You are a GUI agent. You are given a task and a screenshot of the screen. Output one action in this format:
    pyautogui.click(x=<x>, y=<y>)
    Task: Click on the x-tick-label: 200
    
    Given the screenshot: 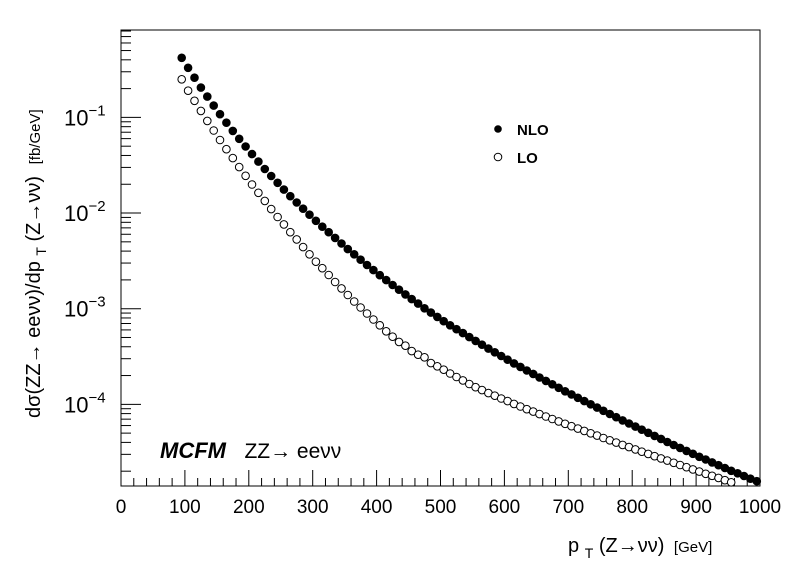 What is the action you would take?
    pyautogui.click(x=249, y=507)
    